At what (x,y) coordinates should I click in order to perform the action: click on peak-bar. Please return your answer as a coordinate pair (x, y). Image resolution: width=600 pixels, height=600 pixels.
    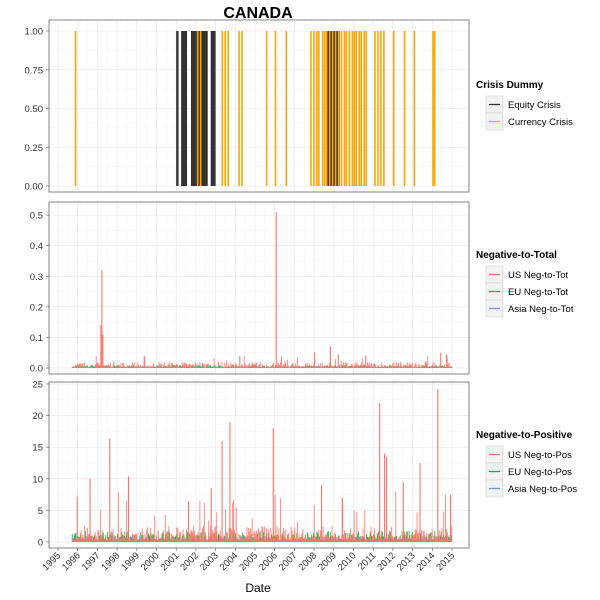
    Looking at the image, I should click on (90, 510).